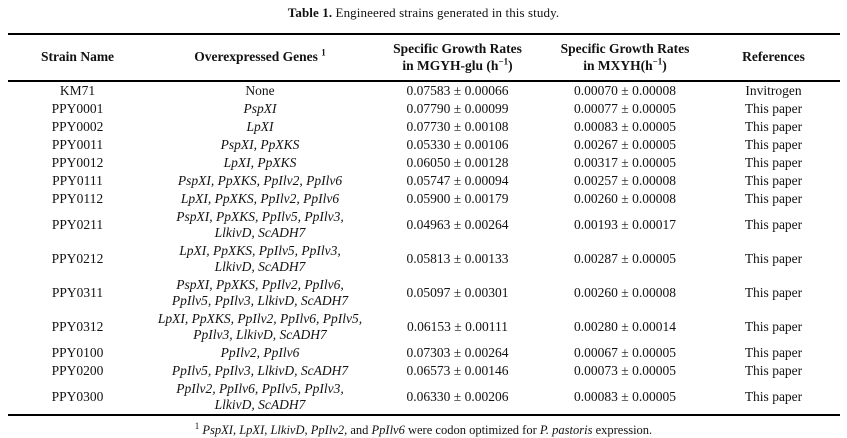 The height and width of the screenshot is (438, 847). Describe the element at coordinates (625, 144) in the screenshot. I see `growth-rate-mxyh-cell: 0.00267 ± 0.00005` at that location.